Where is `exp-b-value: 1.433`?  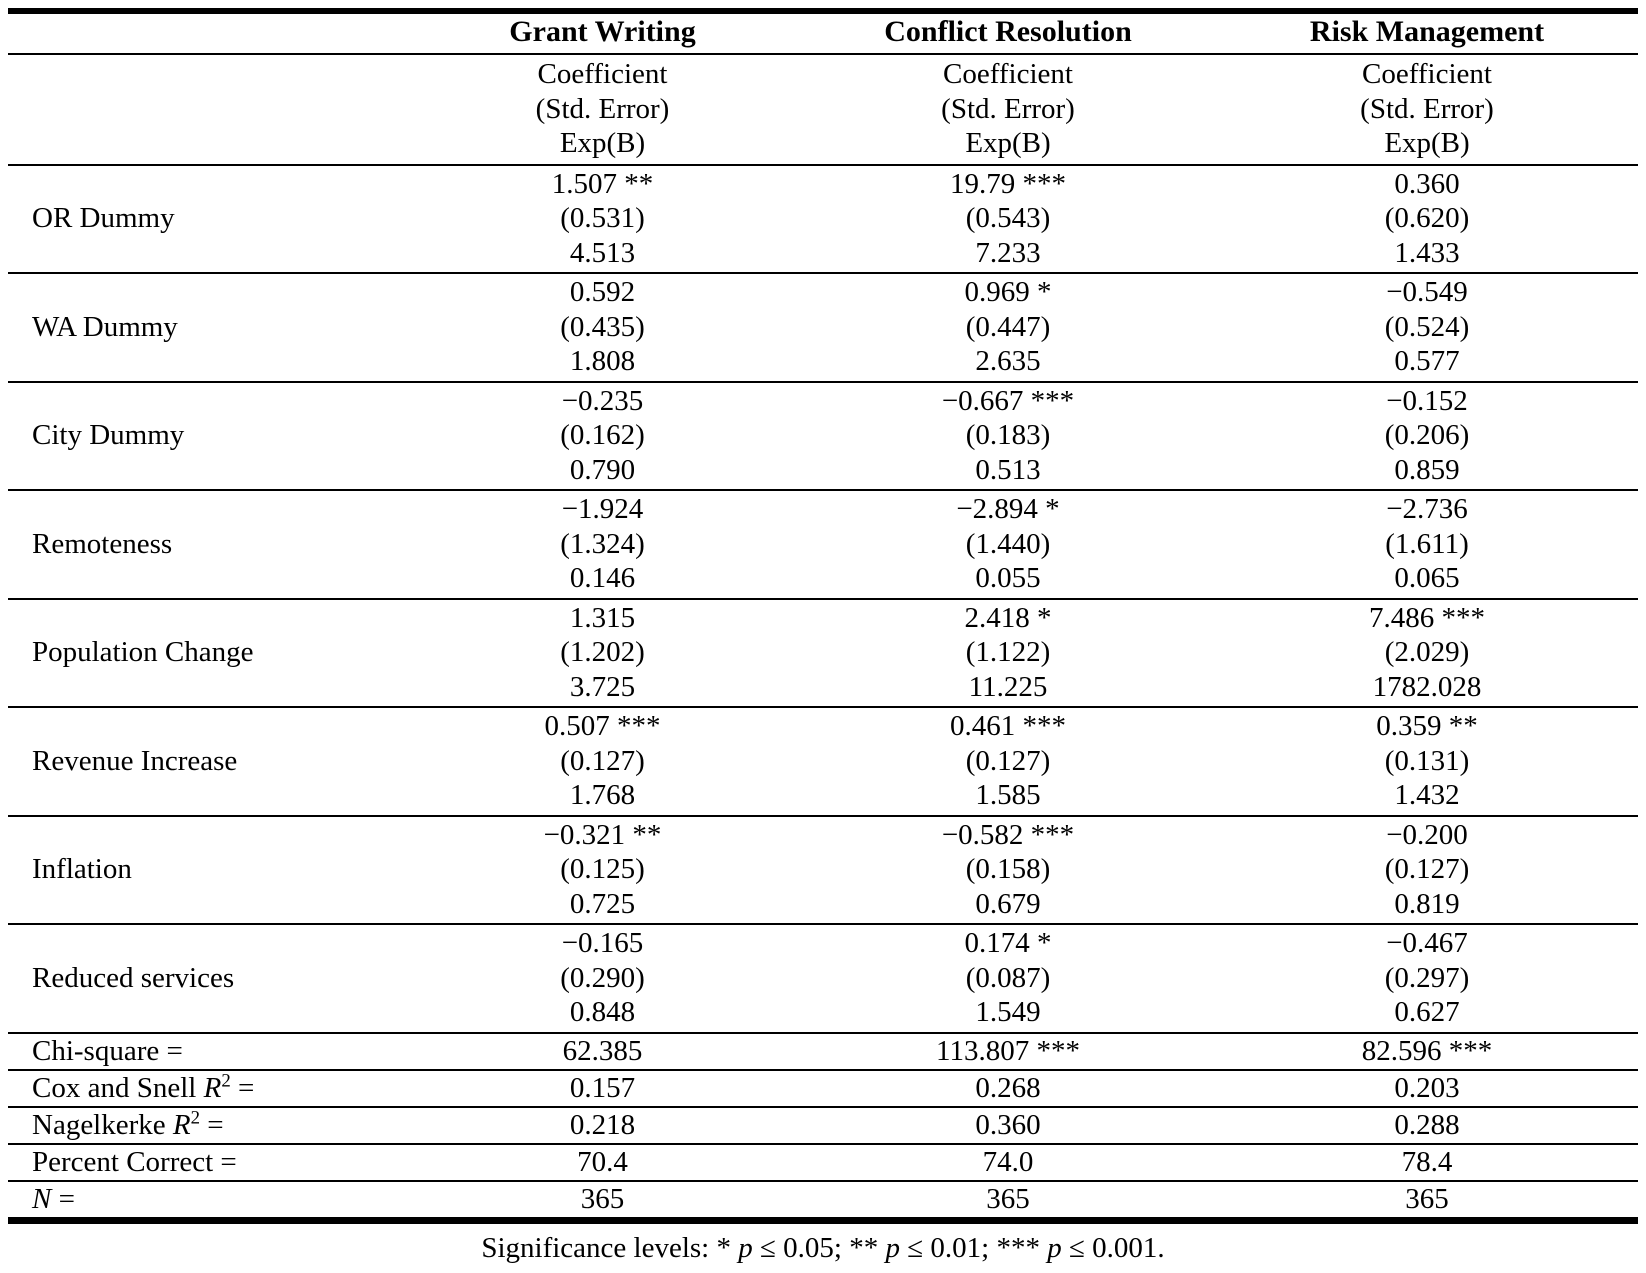
exp-b-value: 1.433 is located at coordinates (1427, 252).